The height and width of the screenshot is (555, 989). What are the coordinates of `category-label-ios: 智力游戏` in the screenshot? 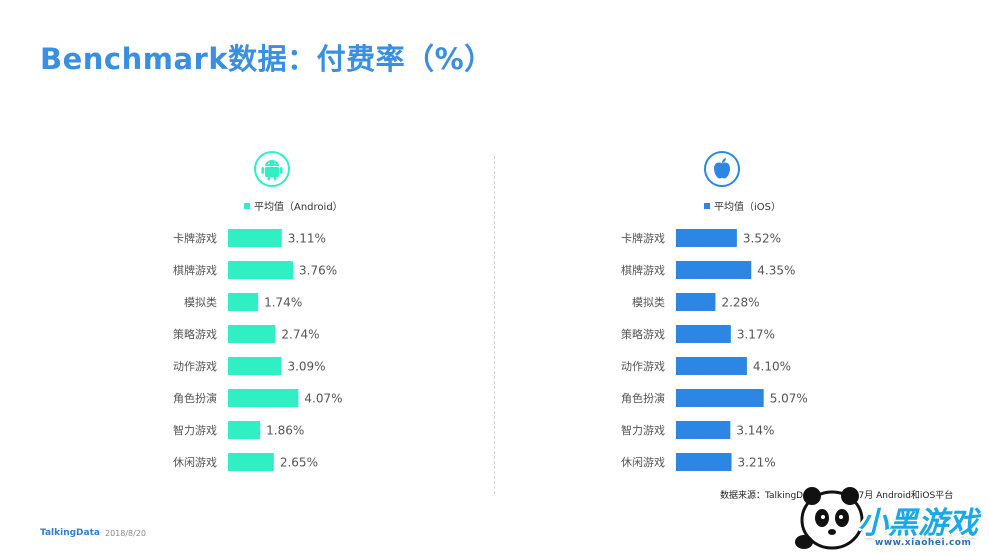 It's located at (643, 430).